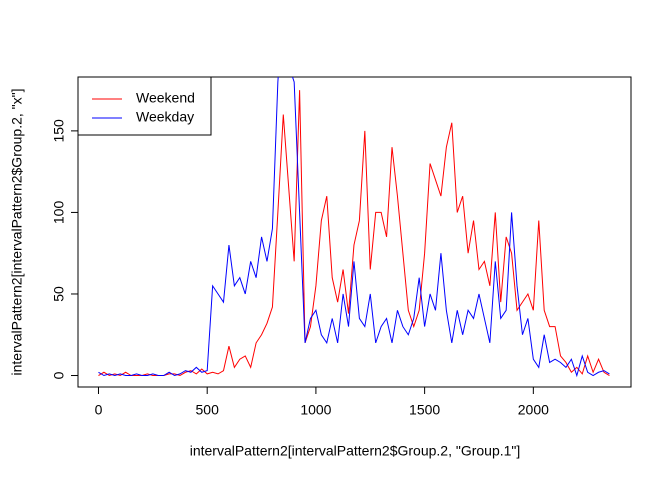  Describe the element at coordinates (424, 410) in the screenshot. I see `x-tick-label: 1500` at that location.